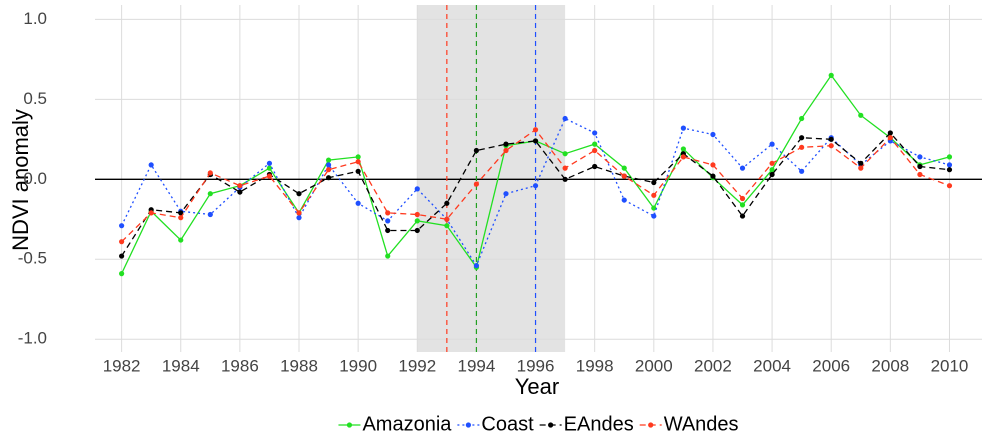 The image size is (982, 441). Describe the element at coordinates (181, 365) in the screenshot. I see `x-tick-label: 1984` at that location.